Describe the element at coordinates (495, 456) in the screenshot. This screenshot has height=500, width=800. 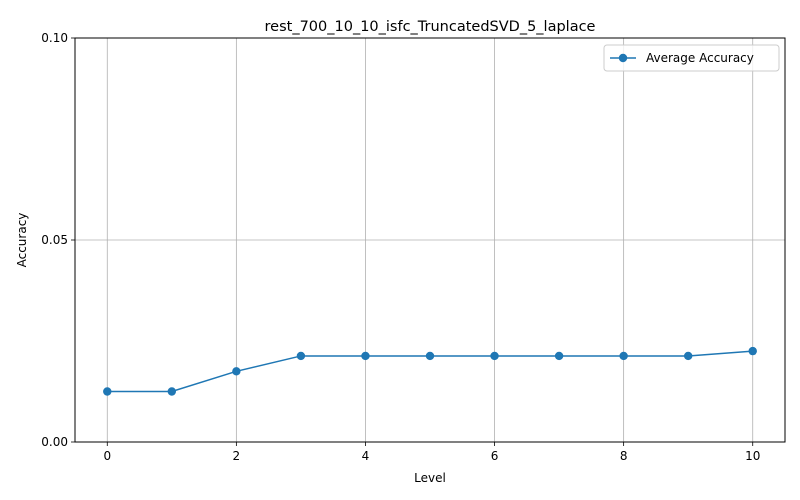
I see `x-tick-label: 6` at that location.